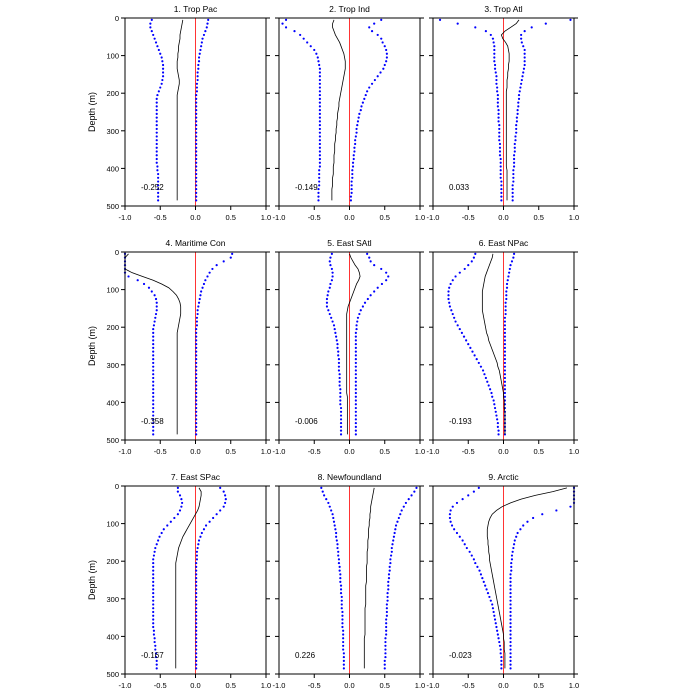 The width and height of the screenshot is (700, 700). Describe the element at coordinates (433, 451) in the screenshot. I see `x-tick-label: -1.0` at that location.